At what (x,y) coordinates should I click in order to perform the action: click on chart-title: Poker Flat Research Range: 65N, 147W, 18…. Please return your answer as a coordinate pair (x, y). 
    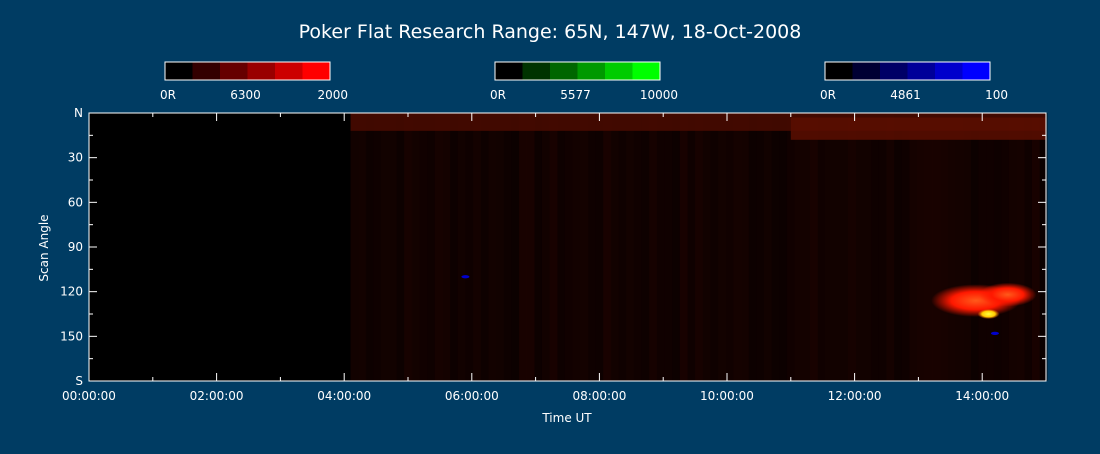
    Looking at the image, I should click on (550, 32).